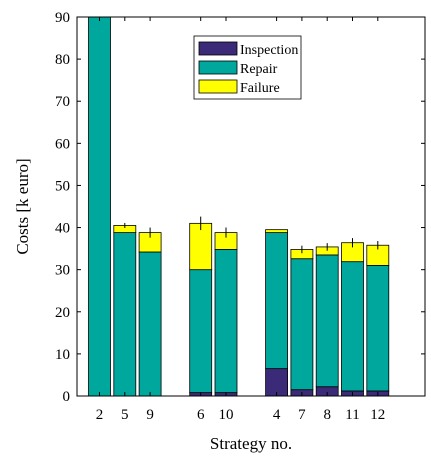 The height and width of the screenshot is (457, 431). I want to click on x-tick-label-2: 2, so click(100, 415).